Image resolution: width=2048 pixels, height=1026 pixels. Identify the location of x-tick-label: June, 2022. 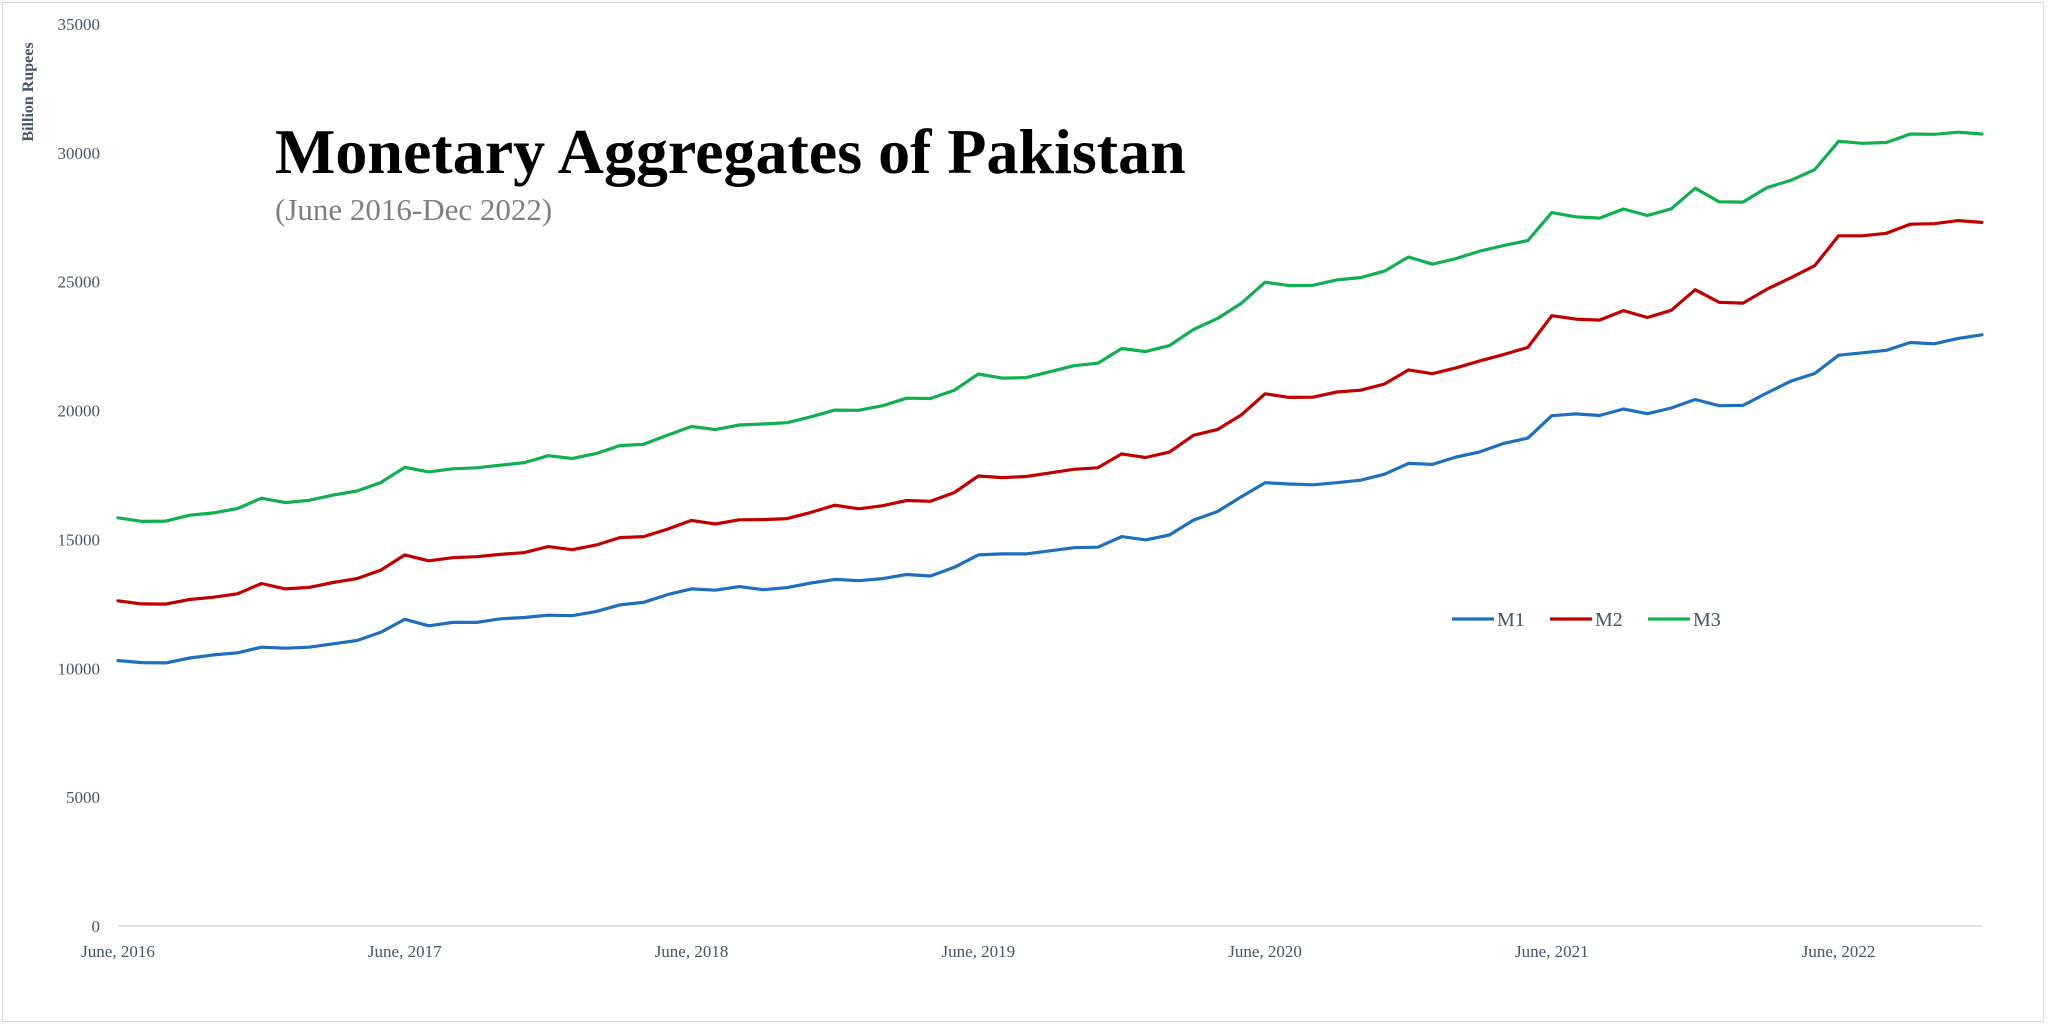
(1839, 951).